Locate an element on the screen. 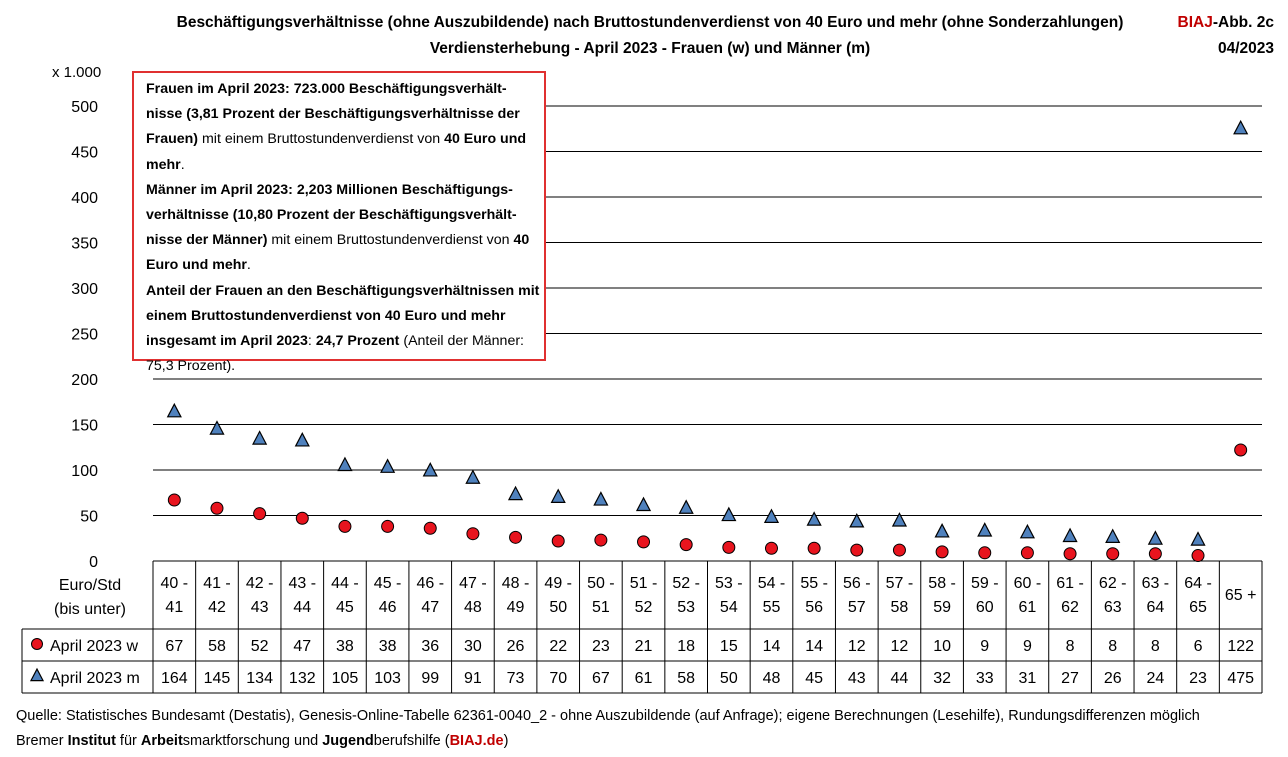 Image resolution: width=1288 pixels, height=757 pixels. table-value: 24 is located at coordinates (1155, 678).